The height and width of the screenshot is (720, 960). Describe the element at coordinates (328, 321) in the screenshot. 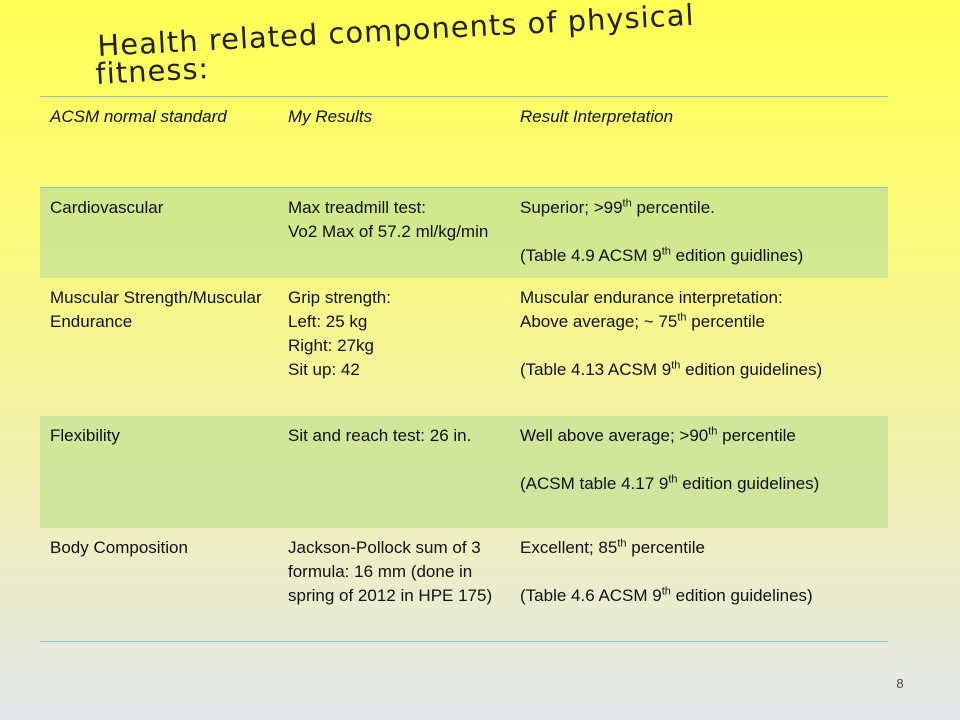

I see `result-line: Left: 25 kg` at that location.